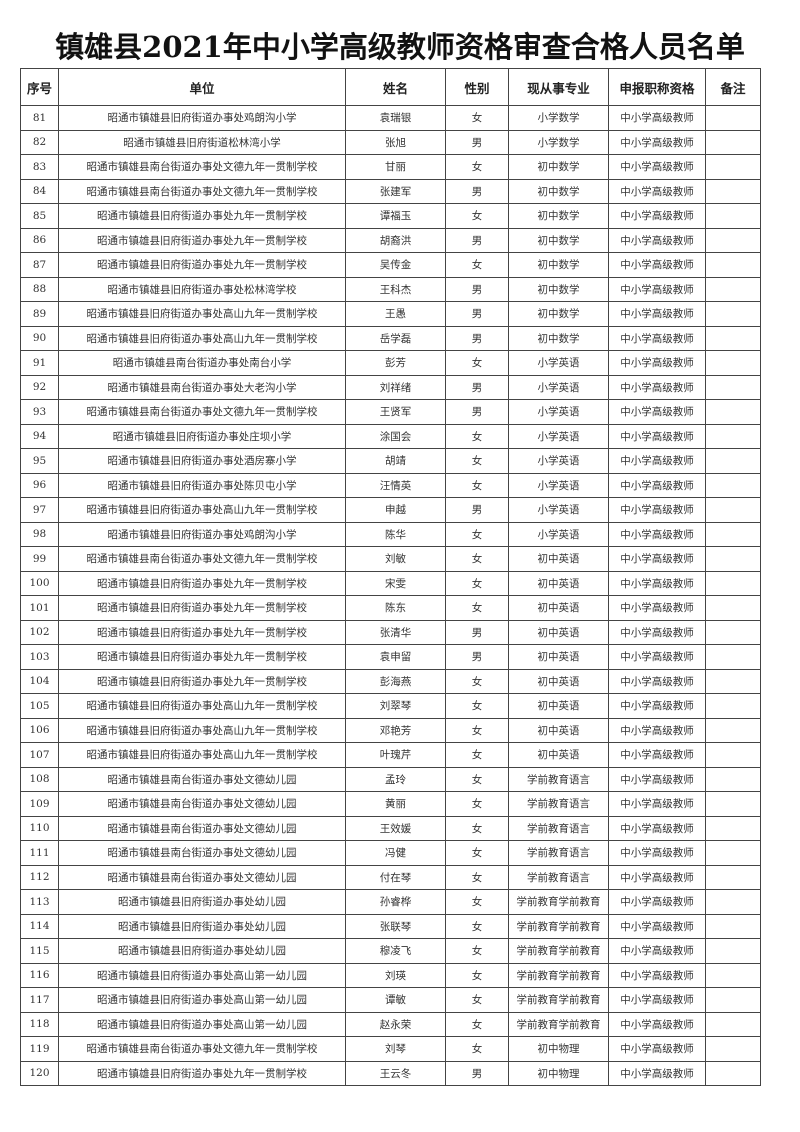 The image size is (800, 1132). What do you see at coordinates (390, 363) in the screenshot?
I see `table-row: 91 昭通市镇雄县南台街道办事处南台小学 彭芳女小学英语 中小学高级教师` at bounding box center [390, 363].